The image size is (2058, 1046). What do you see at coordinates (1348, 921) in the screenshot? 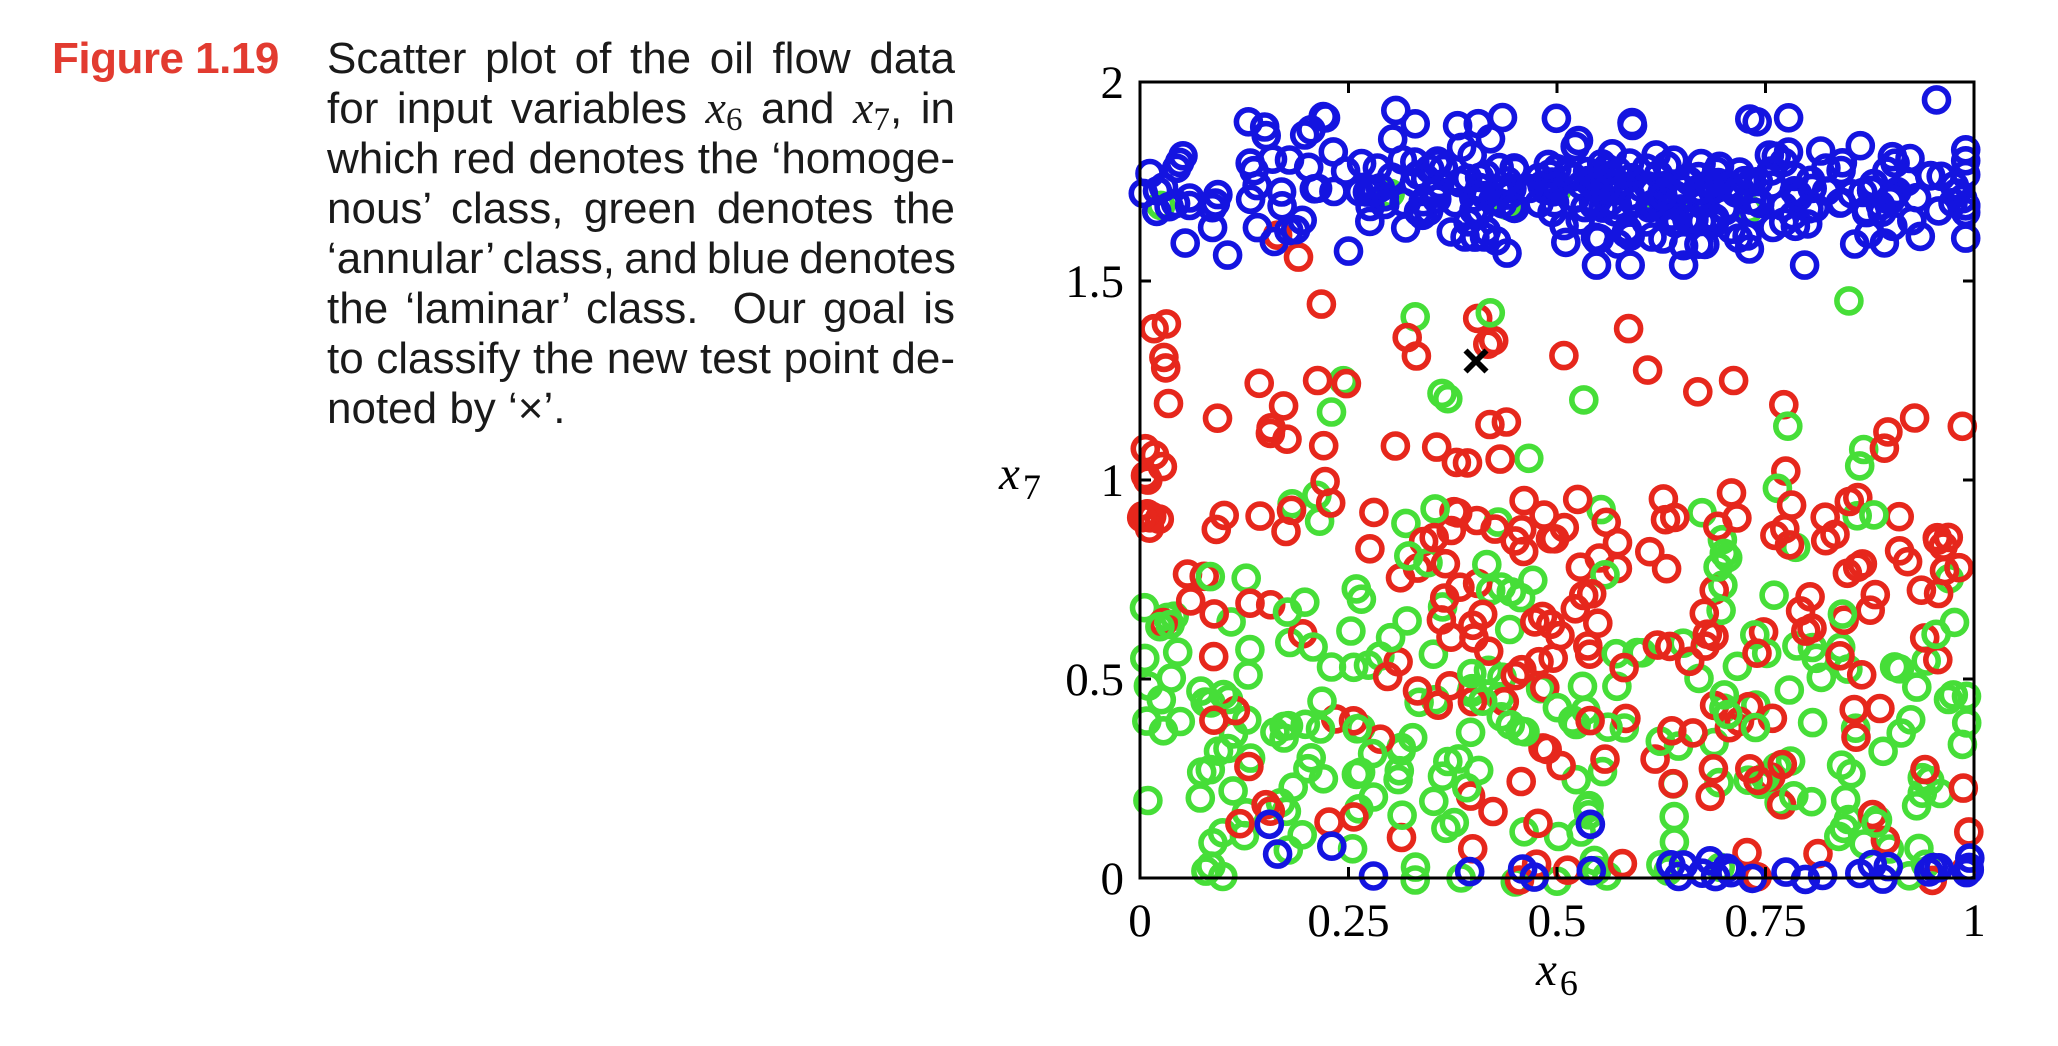
I see `svg-text: 0.25` at bounding box center [1348, 921].